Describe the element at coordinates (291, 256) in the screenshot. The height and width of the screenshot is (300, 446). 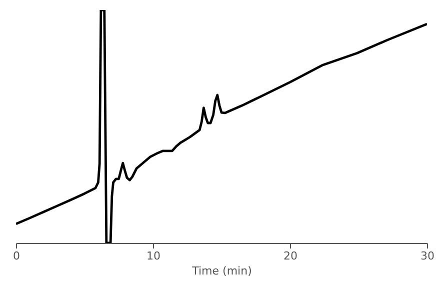
I see `x-tick-label: 20` at that location.